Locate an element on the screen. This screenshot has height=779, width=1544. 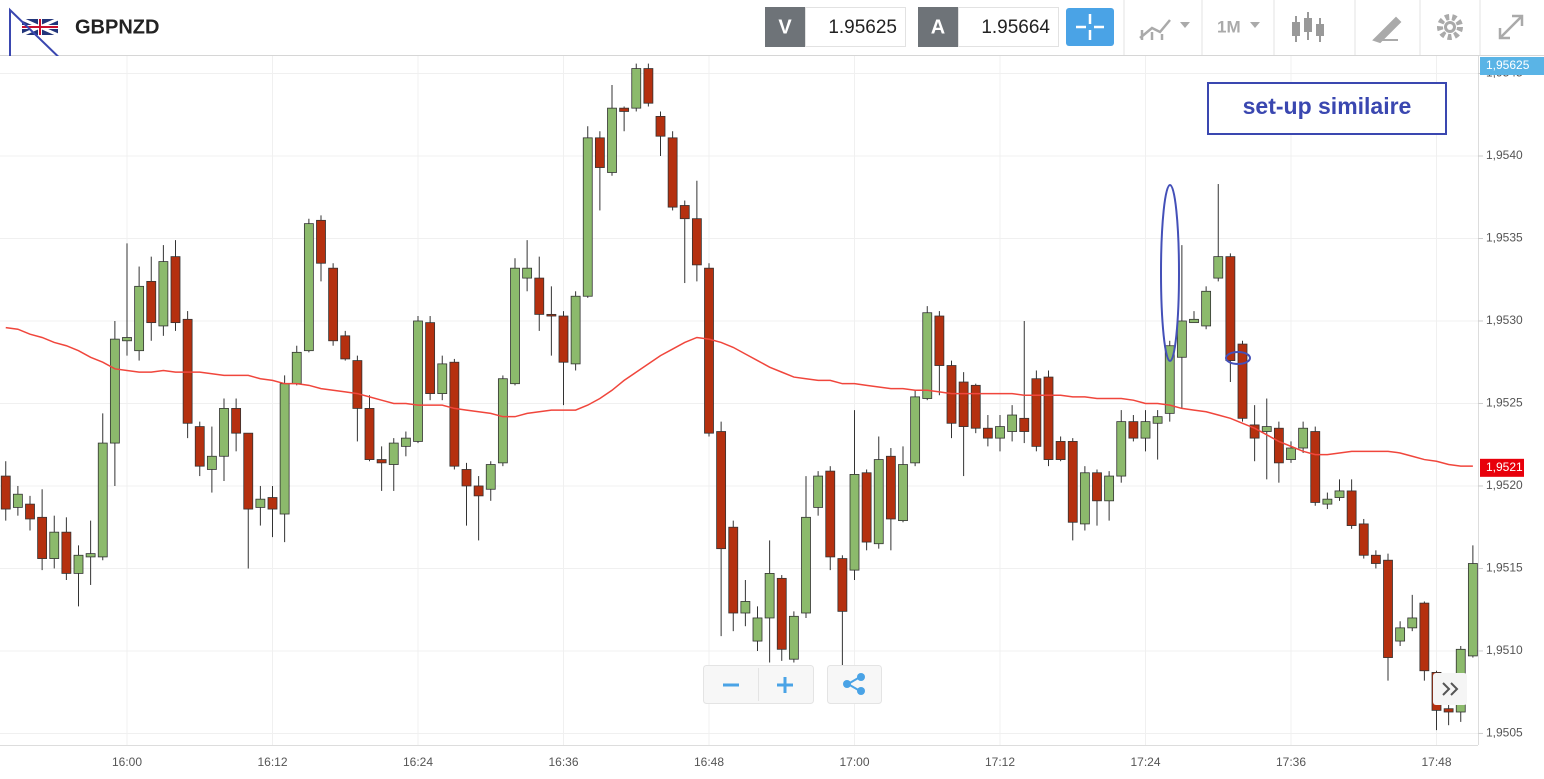
settings-icon-hole is located at coordinates (1450, 27).